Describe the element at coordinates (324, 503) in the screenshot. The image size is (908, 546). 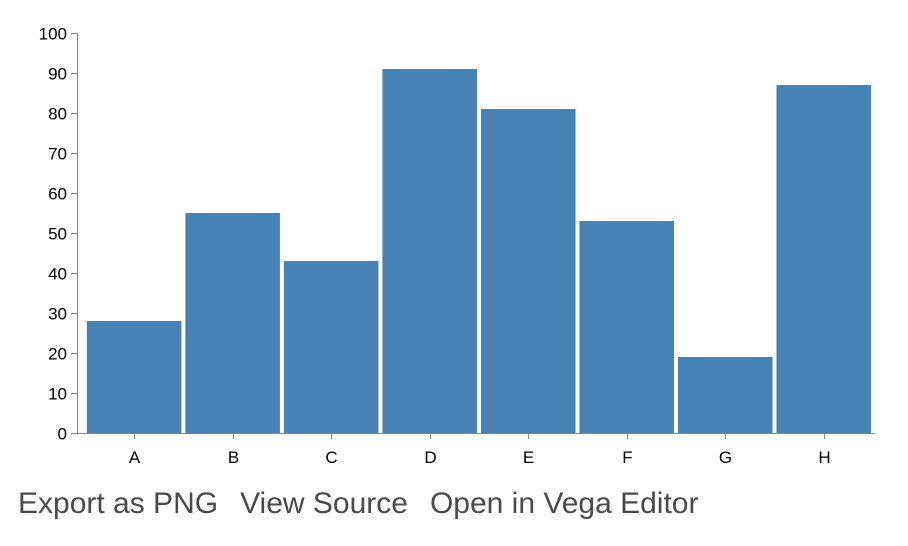
I see `view-source-link: View Source` at that location.